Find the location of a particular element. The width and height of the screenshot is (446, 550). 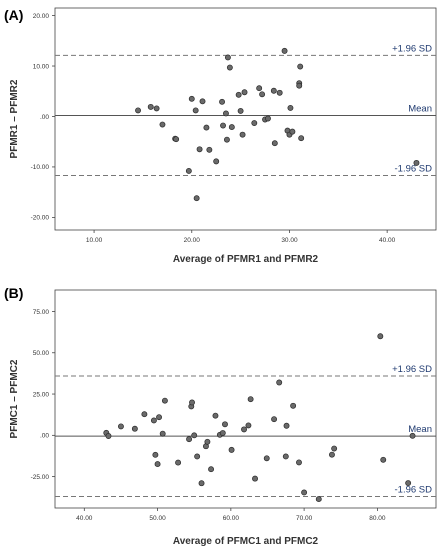

x-tick-label: 50.00 is located at coordinates (157, 518).